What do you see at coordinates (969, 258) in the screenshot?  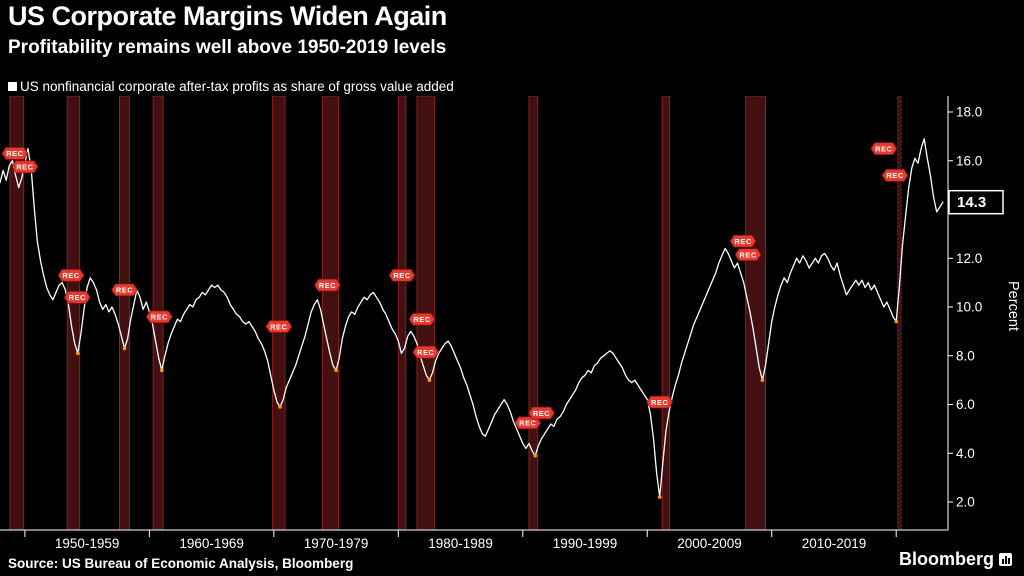 I see `y-tick-label: 12.0` at bounding box center [969, 258].